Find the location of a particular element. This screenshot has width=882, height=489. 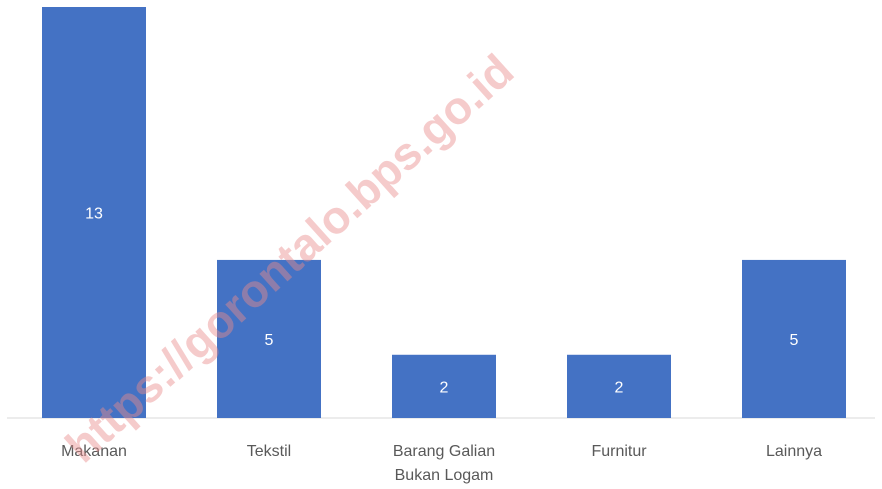

x-tick-label: Tekstil is located at coordinates (269, 451).